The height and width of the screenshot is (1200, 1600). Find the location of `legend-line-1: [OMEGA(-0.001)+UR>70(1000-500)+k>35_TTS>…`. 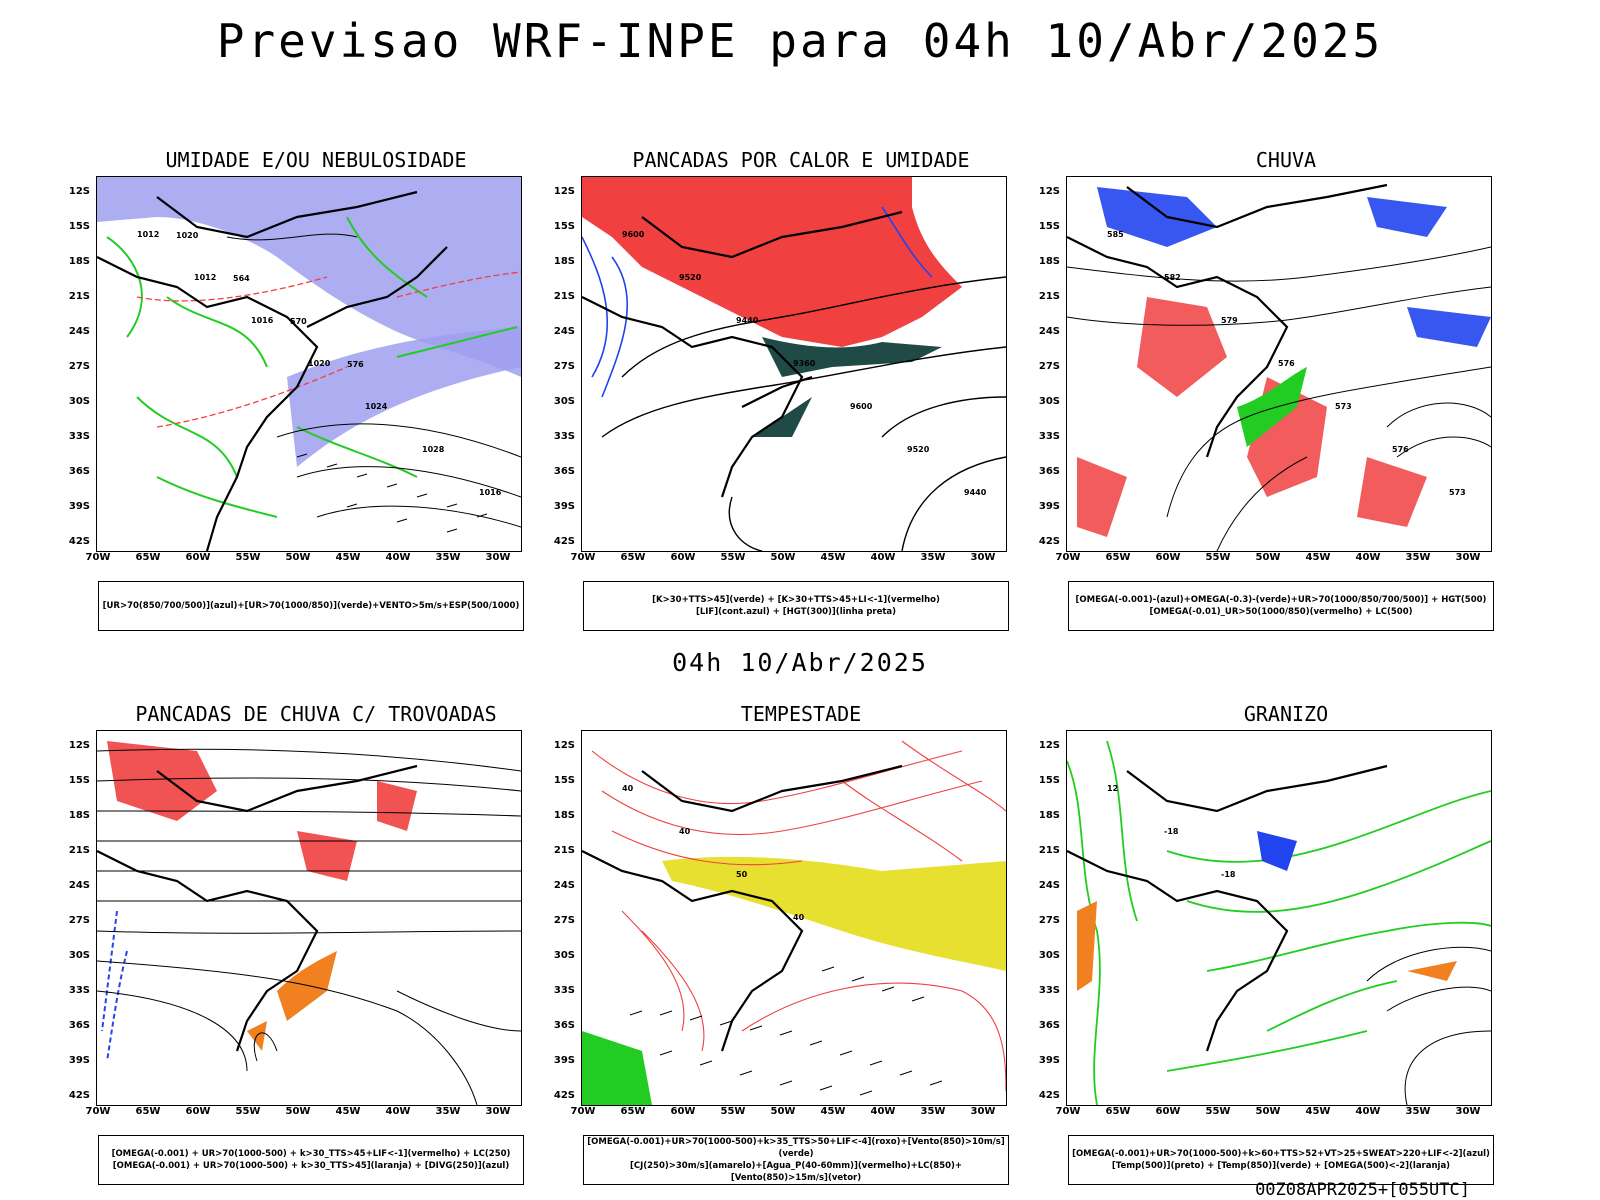

legend-line-1: [OMEGA(-0.001)+UR>70(1000-500)+k>35_TTS>… is located at coordinates (796, 1148).